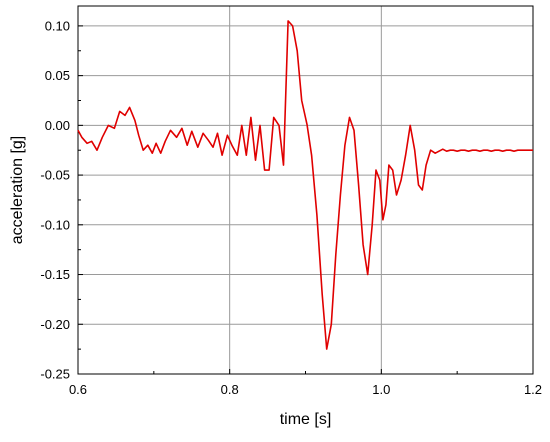 Image resolution: width=550 pixels, height=442 pixels. Describe the element at coordinates (306, 419) in the screenshot. I see `x-axis-title: time [s]` at that location.